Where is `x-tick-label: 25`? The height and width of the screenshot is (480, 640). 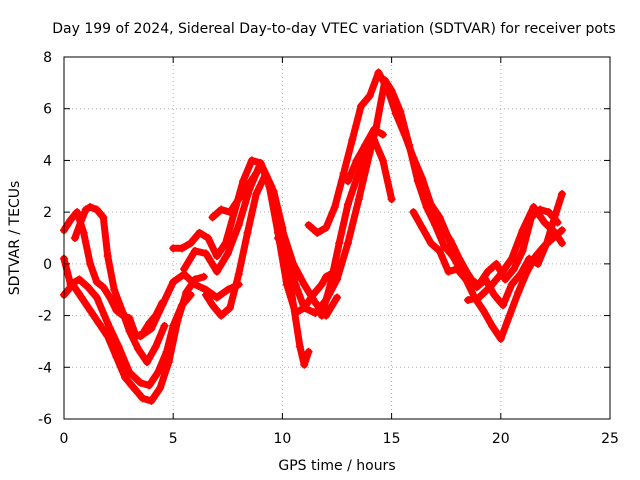 x-tick-label: 25 is located at coordinates (610, 439).